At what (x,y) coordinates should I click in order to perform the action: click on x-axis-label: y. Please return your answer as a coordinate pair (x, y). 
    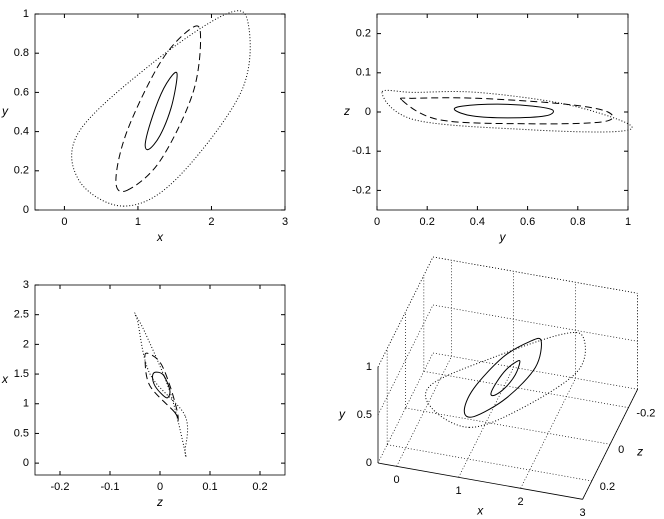
    Looking at the image, I should click on (503, 237).